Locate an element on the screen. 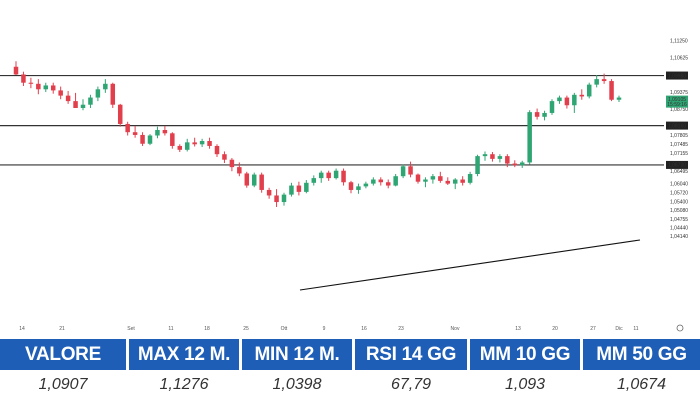 Image resolution: width=700 pixels, height=400 pixels. x-tick-label: 21 is located at coordinates (62, 329).